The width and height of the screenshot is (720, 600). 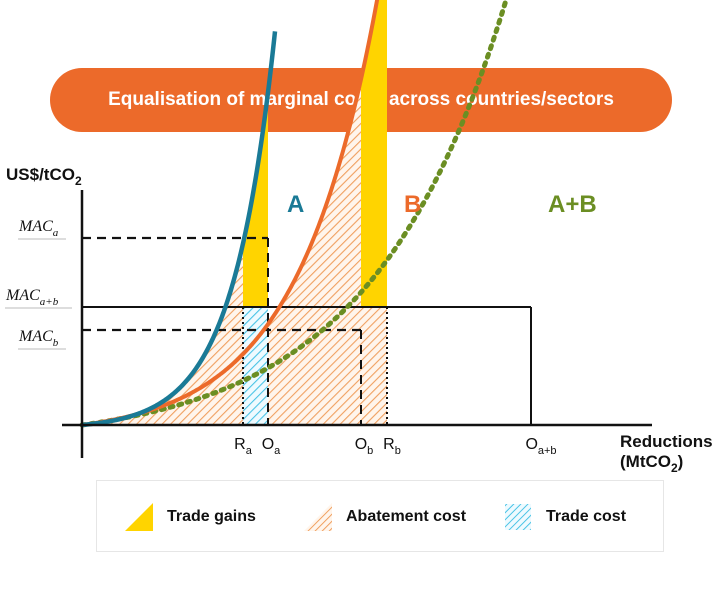 I want to click on x-tick-o-b: Ob, so click(x=364, y=446).